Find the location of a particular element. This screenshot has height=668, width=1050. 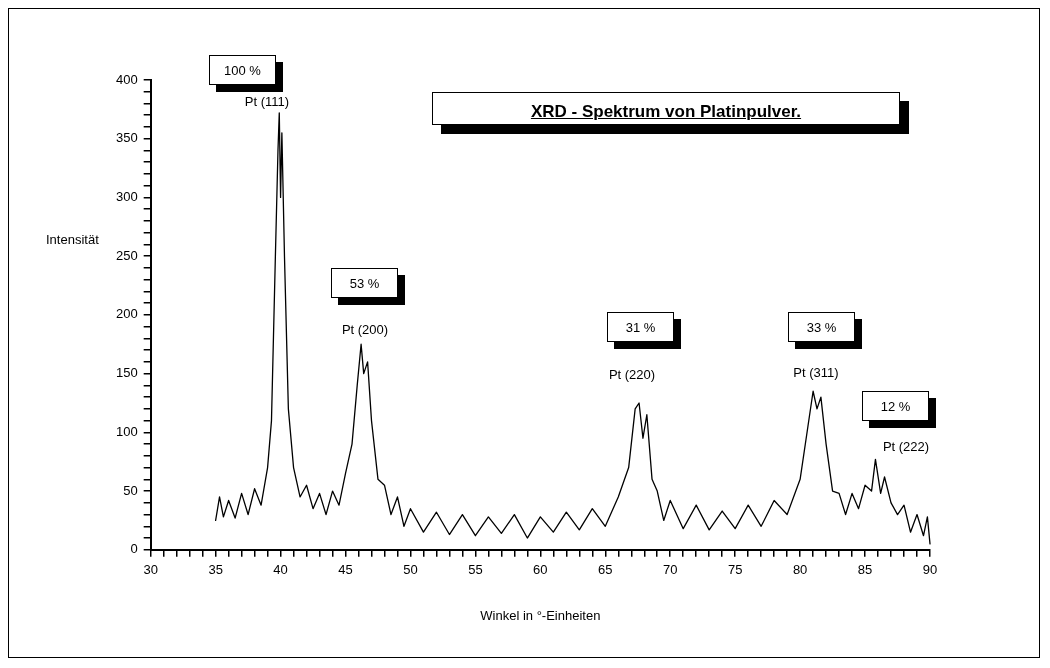

y-axis-title: Intensität is located at coordinates (73, 239).